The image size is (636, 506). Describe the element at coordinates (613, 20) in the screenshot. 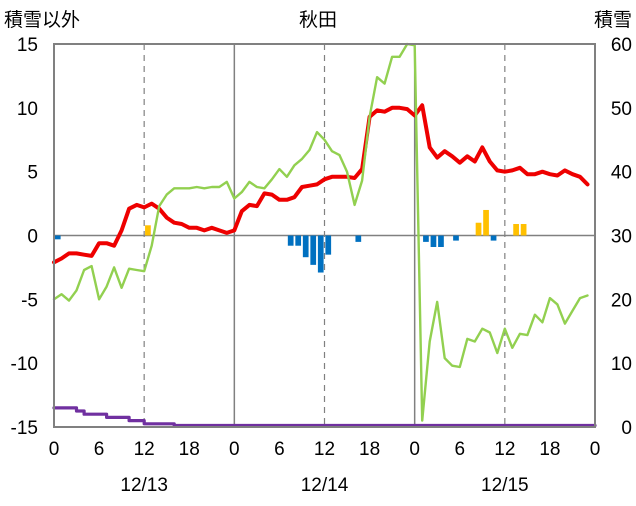

I see `right-axis-label: 積雪` at that location.